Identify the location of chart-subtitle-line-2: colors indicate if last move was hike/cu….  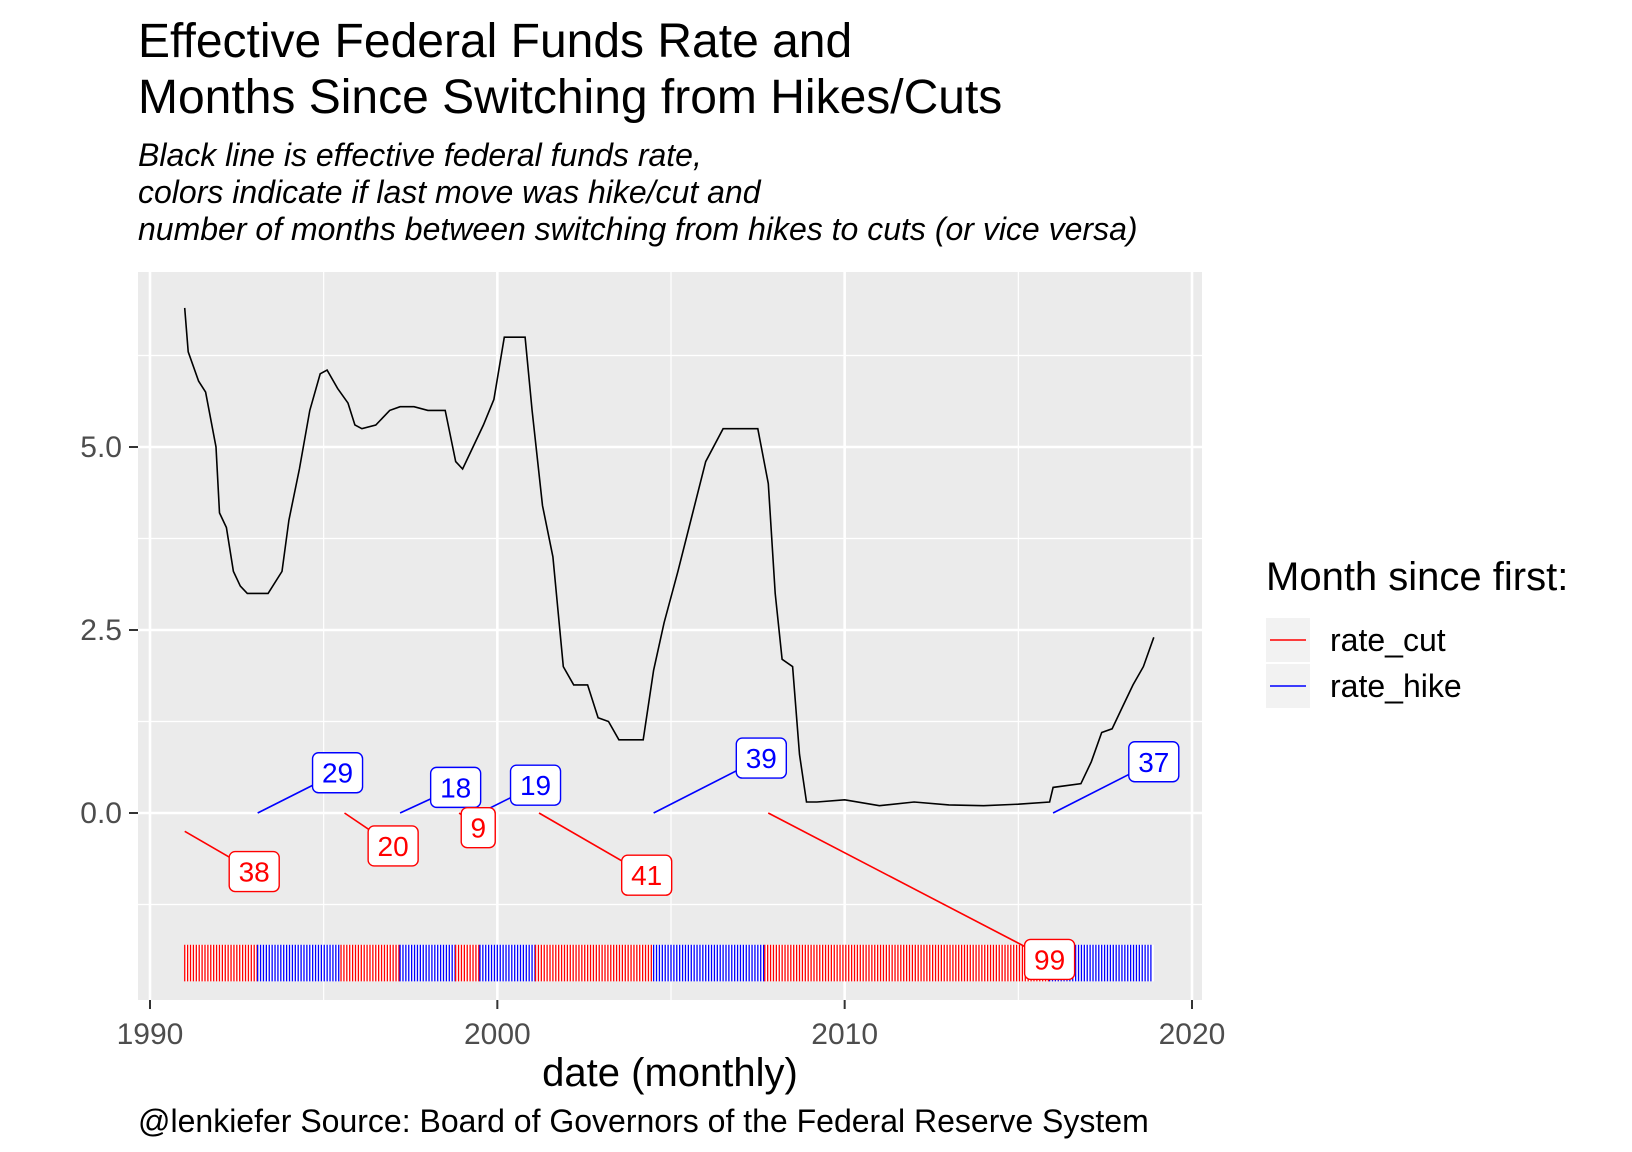
(449, 192).